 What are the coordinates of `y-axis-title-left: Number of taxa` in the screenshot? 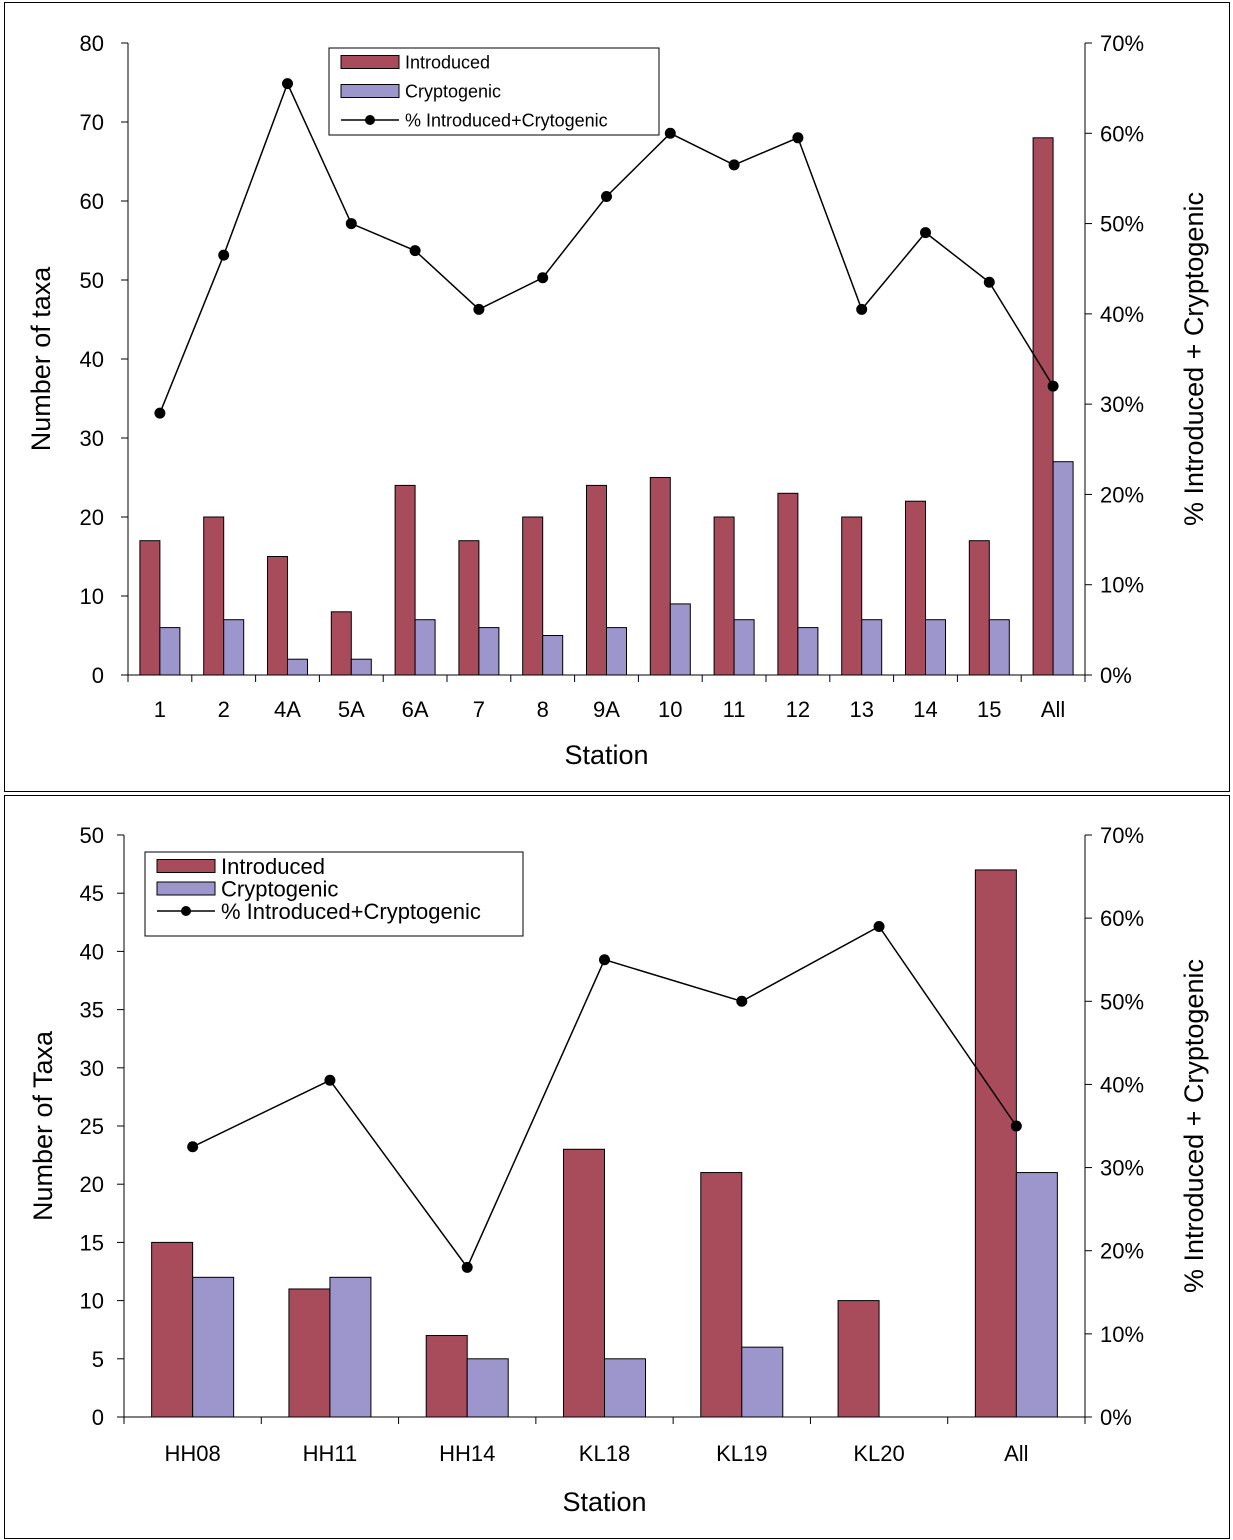 It's located at (41, 359).